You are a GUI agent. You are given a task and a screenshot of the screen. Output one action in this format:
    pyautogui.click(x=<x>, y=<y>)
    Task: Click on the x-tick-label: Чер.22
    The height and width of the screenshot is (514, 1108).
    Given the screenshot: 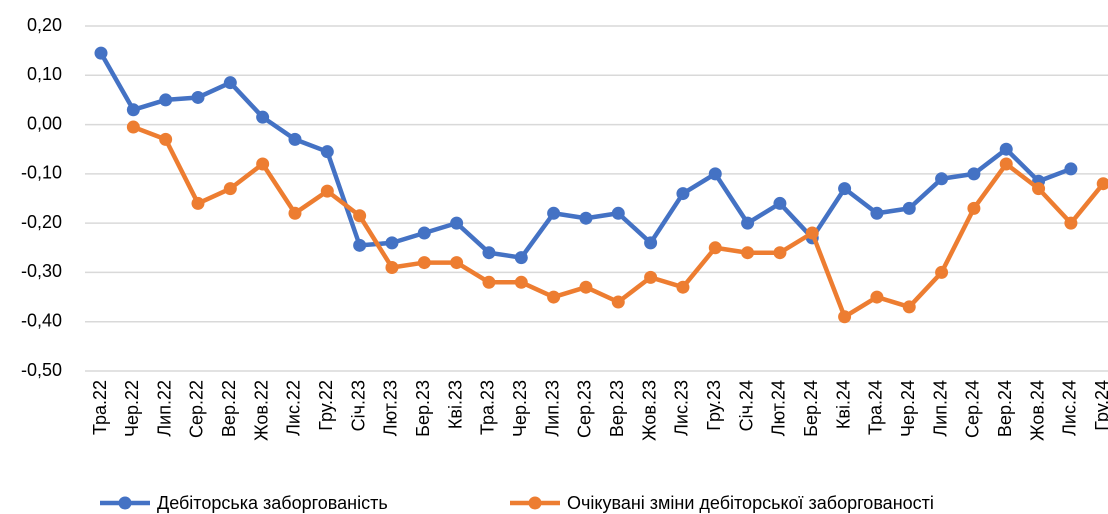 What is the action you would take?
    pyautogui.click(x=132, y=408)
    